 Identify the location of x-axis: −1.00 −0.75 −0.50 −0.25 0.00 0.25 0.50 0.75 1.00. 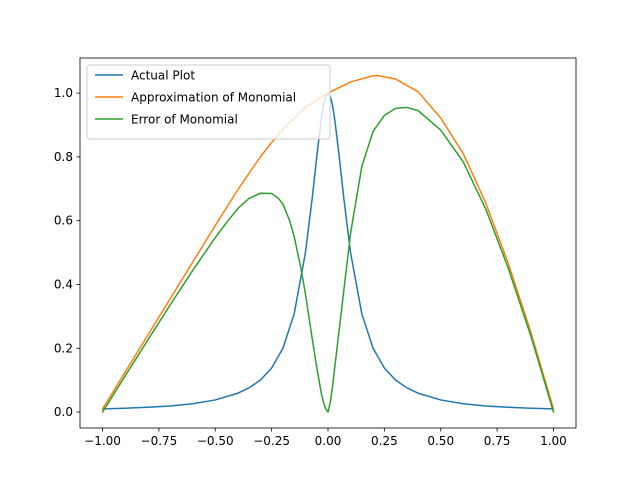
(325, 438).